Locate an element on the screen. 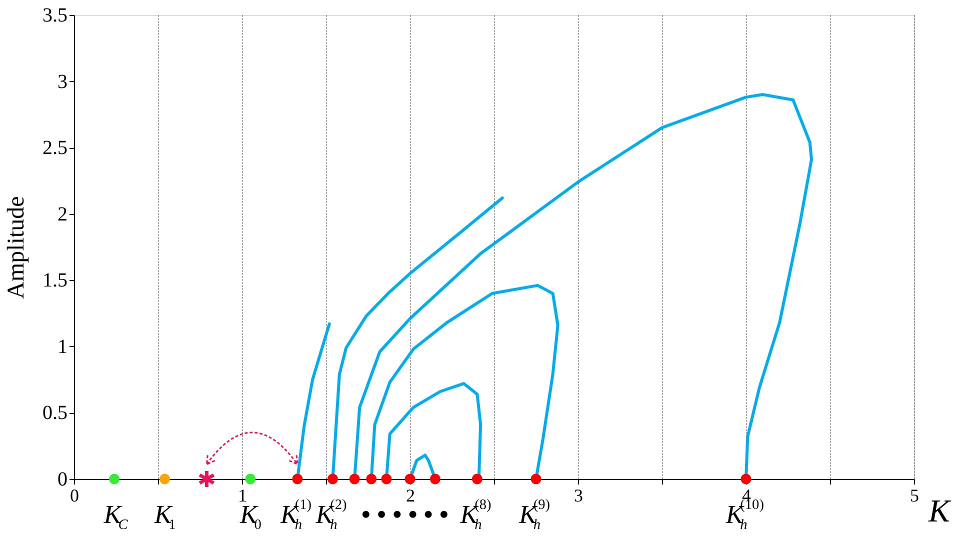  y-tick-label: 2 is located at coordinates (63, 214).